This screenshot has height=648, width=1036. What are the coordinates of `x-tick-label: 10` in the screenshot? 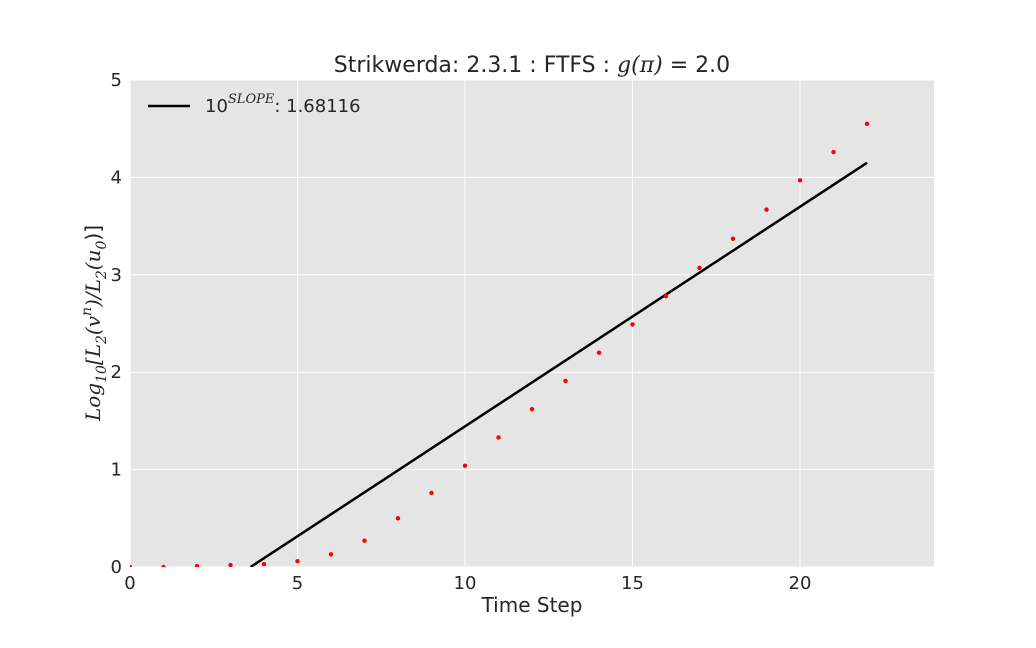 It's located at (465, 583).